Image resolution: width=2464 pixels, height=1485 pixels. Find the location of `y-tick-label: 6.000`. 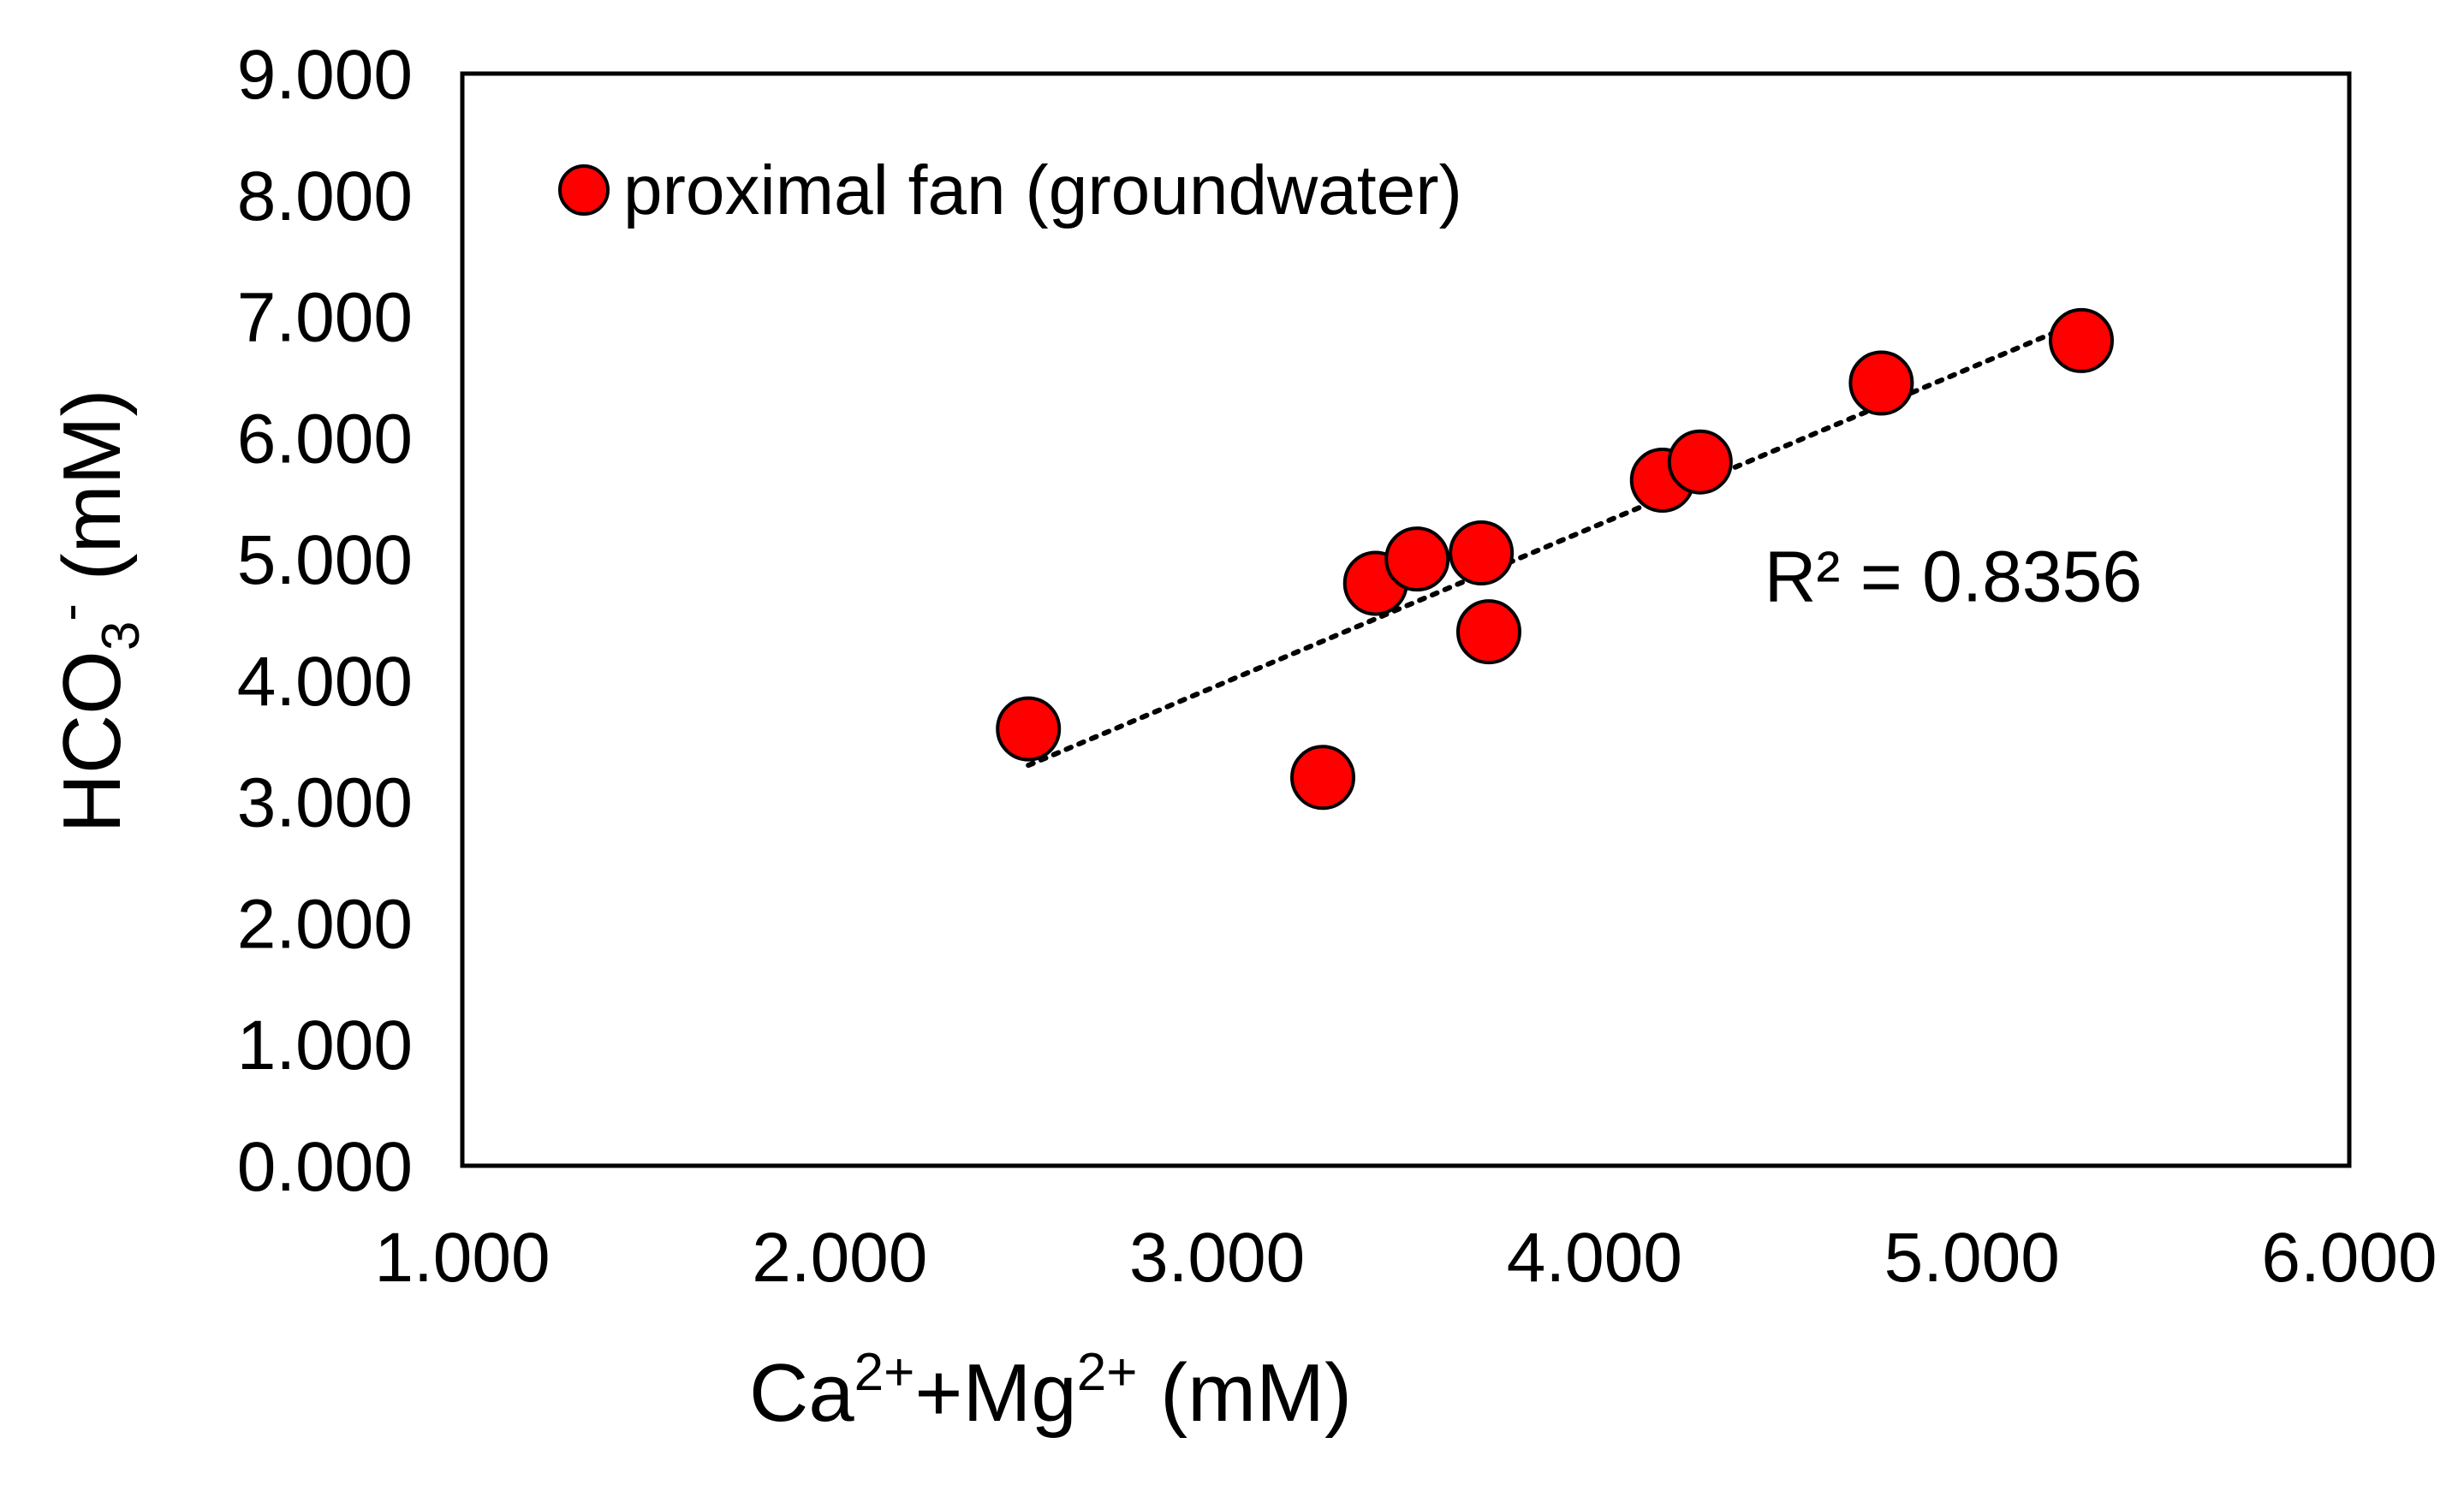

y-tick-label: 6.000 is located at coordinates (325, 439).